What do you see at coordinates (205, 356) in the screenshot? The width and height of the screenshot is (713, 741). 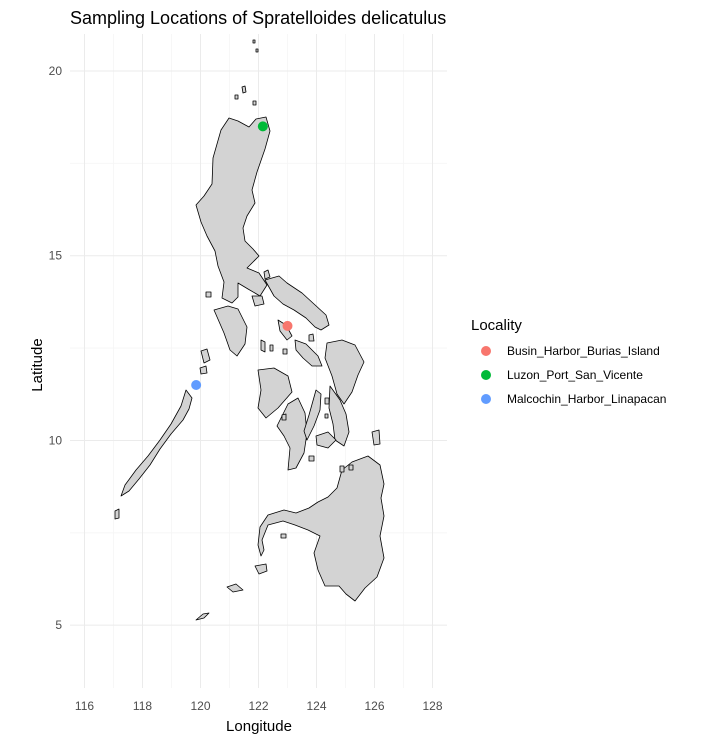 I see `calamian-islands` at bounding box center [205, 356].